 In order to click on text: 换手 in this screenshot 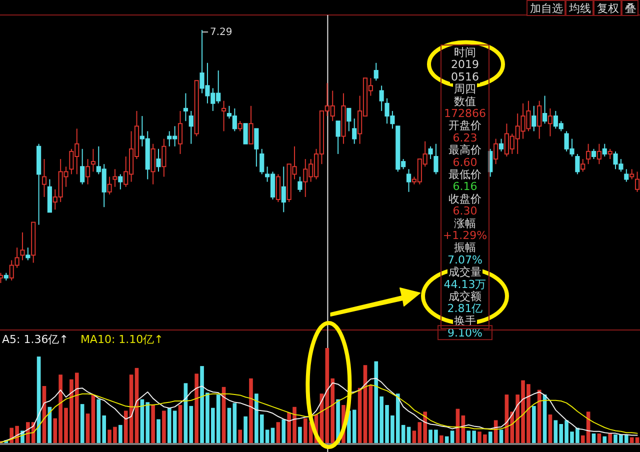, I will do `click(465, 321)`.